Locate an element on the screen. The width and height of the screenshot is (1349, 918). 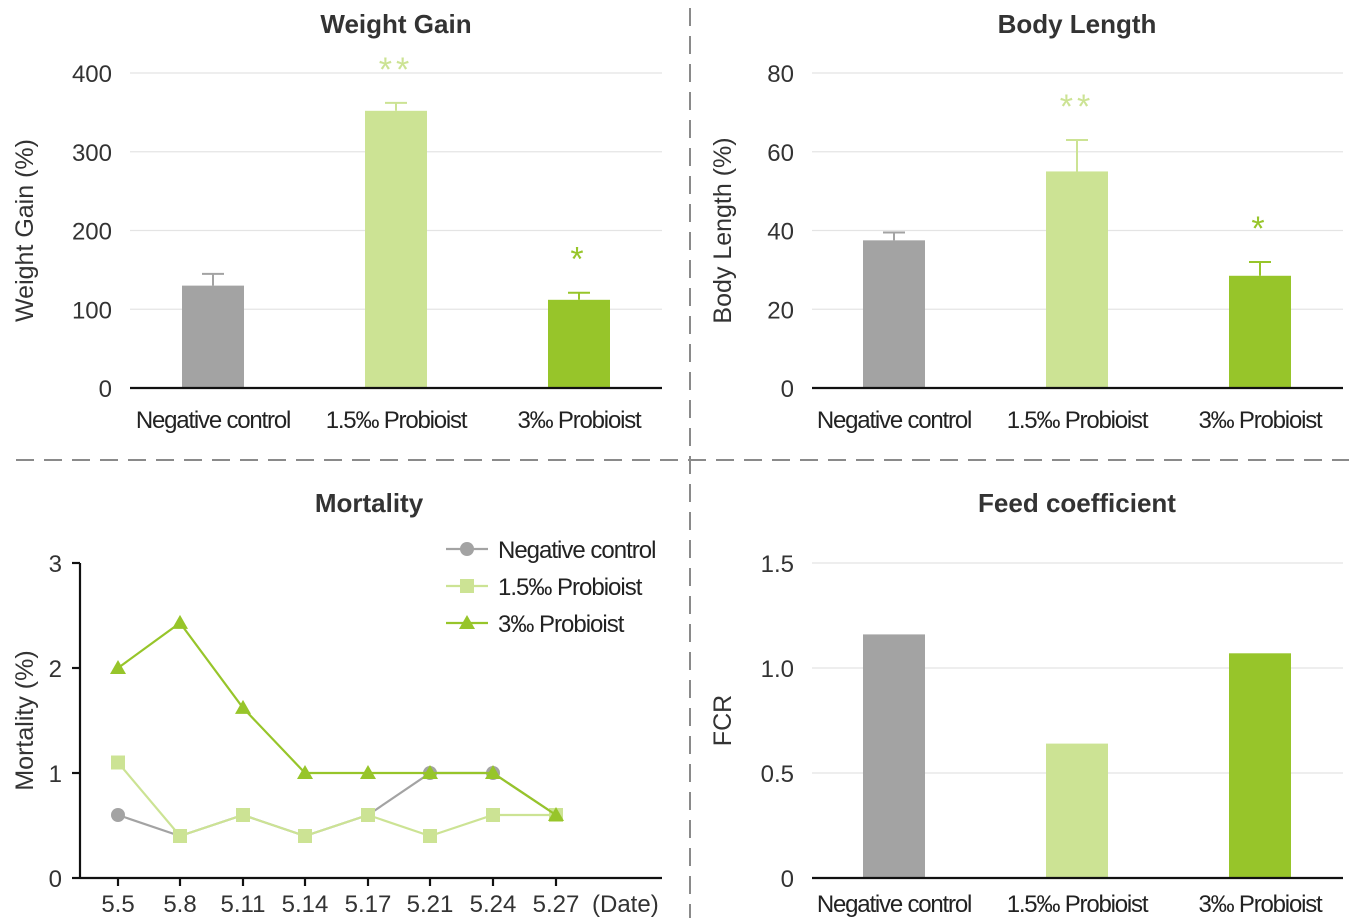
legend-label: 3‰ Probioist is located at coordinates (561, 624).